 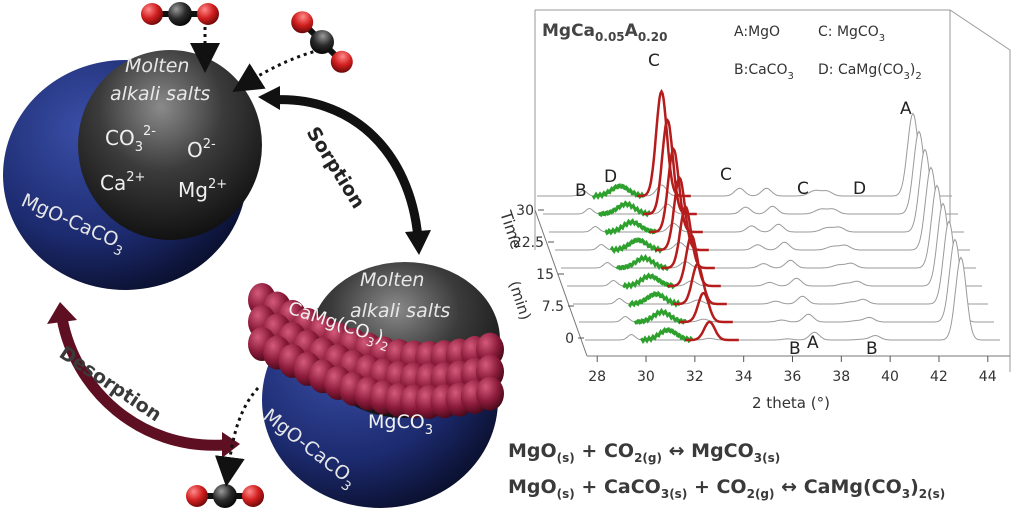 What do you see at coordinates (604, 32) in the screenshot?
I see `chart-title: MgCa0.05A0.20` at bounding box center [604, 32].